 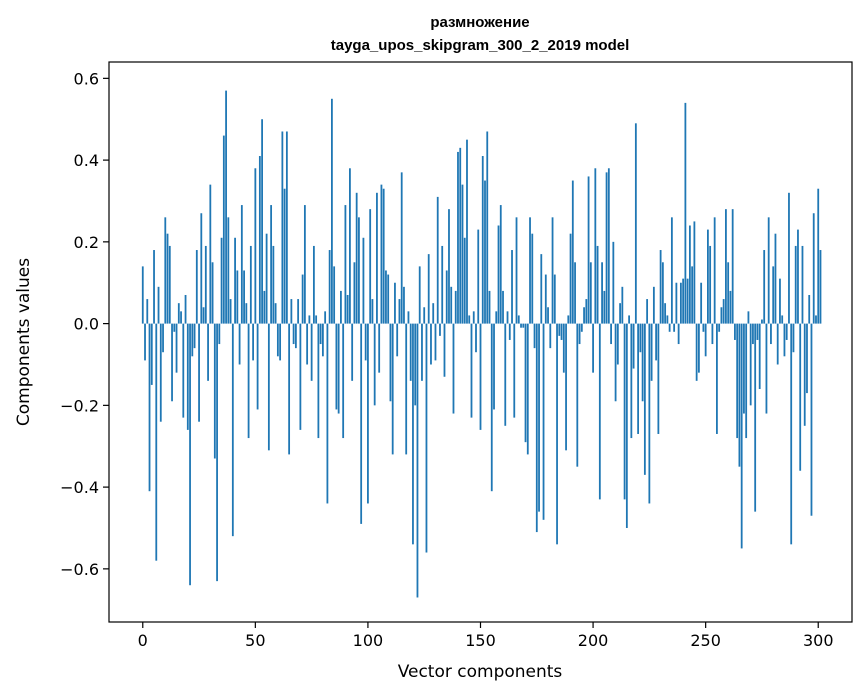 What do you see at coordinates (143, 640) in the screenshot?
I see `x-tick-label-0: 0` at bounding box center [143, 640].